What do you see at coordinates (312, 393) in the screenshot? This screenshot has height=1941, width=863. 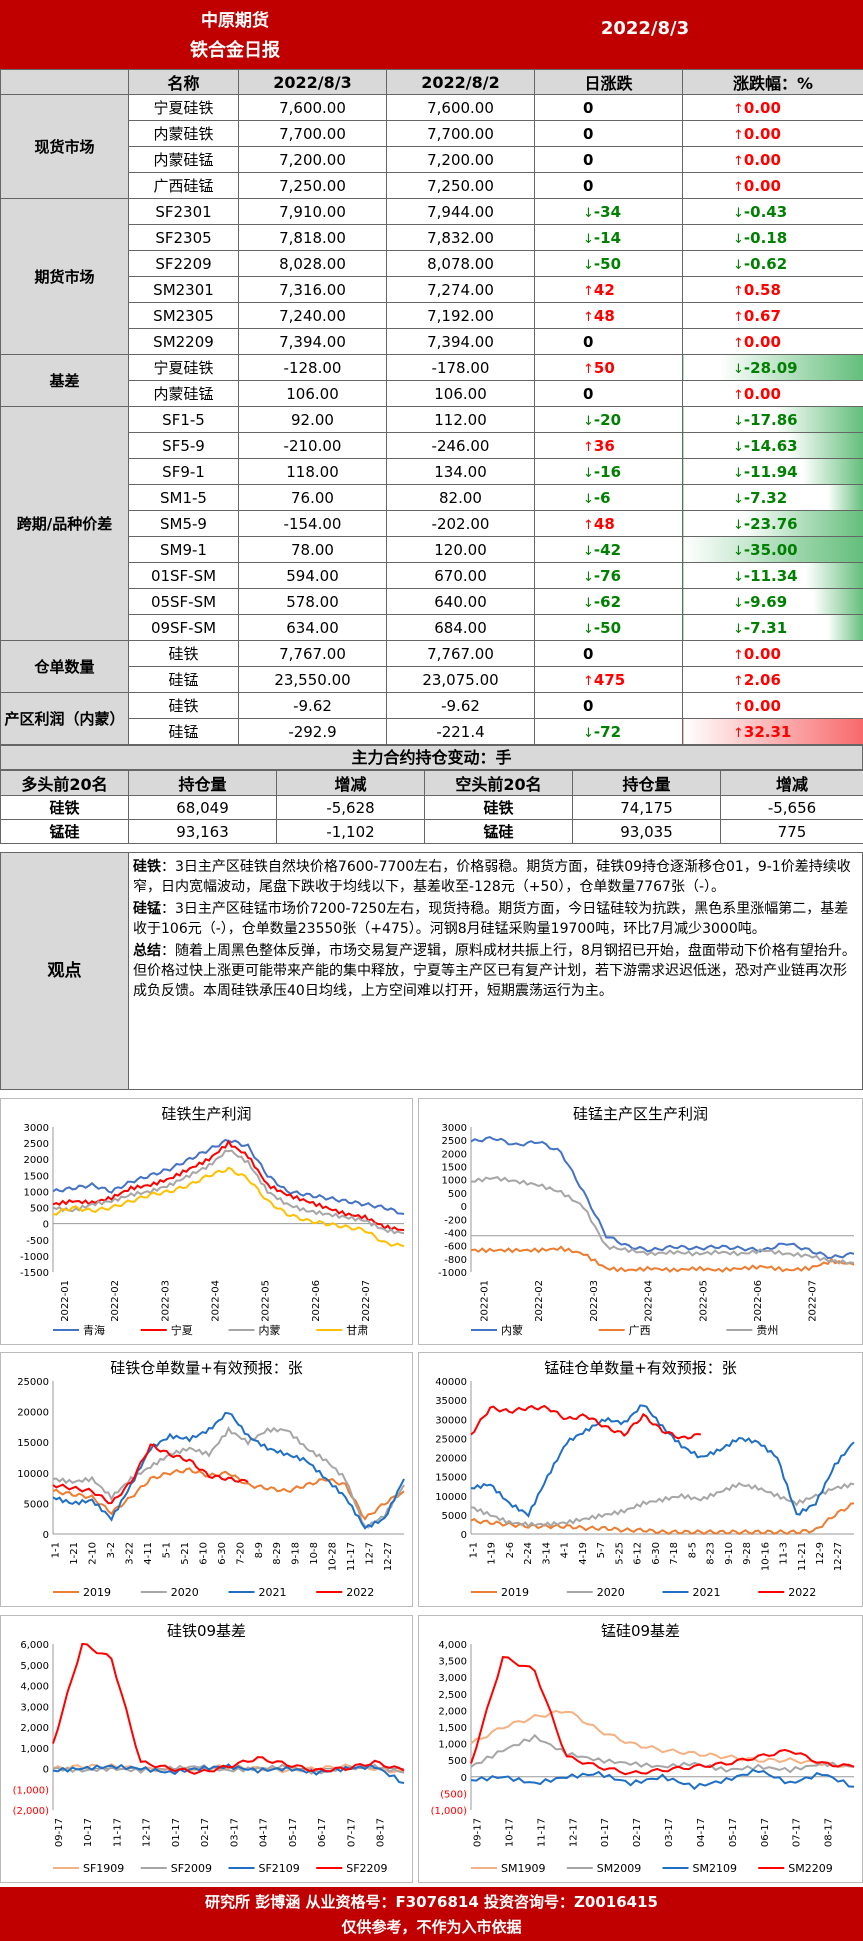 I see `value-current: 106.00` at bounding box center [312, 393].